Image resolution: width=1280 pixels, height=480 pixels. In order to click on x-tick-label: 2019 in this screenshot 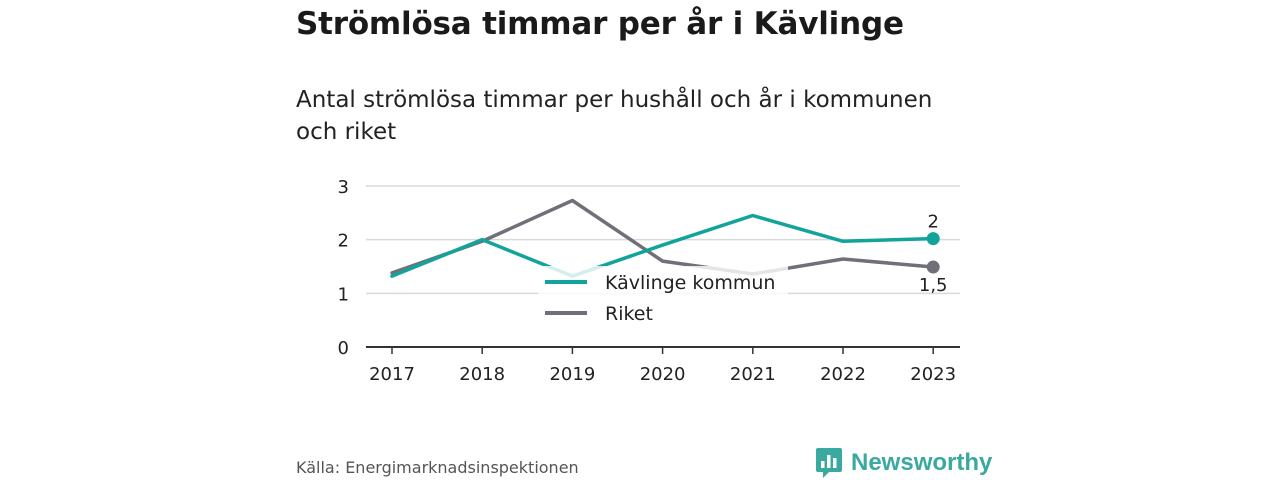, I will do `click(572, 374)`.